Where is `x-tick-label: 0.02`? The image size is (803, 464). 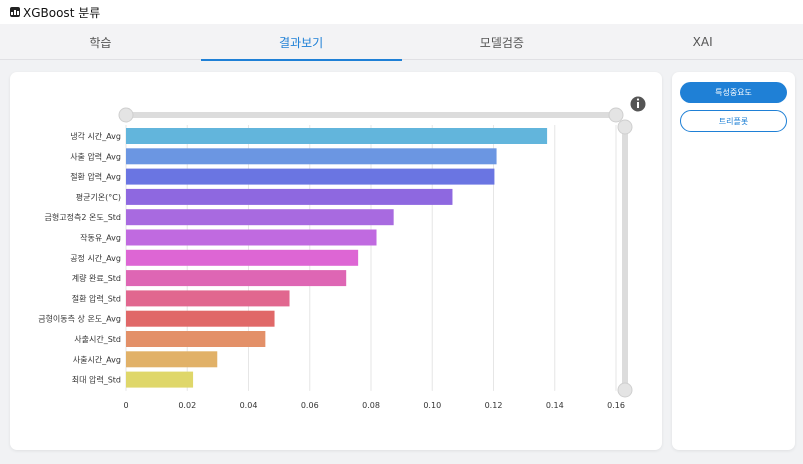
x-tick-label: 0.02 is located at coordinates (187, 405).